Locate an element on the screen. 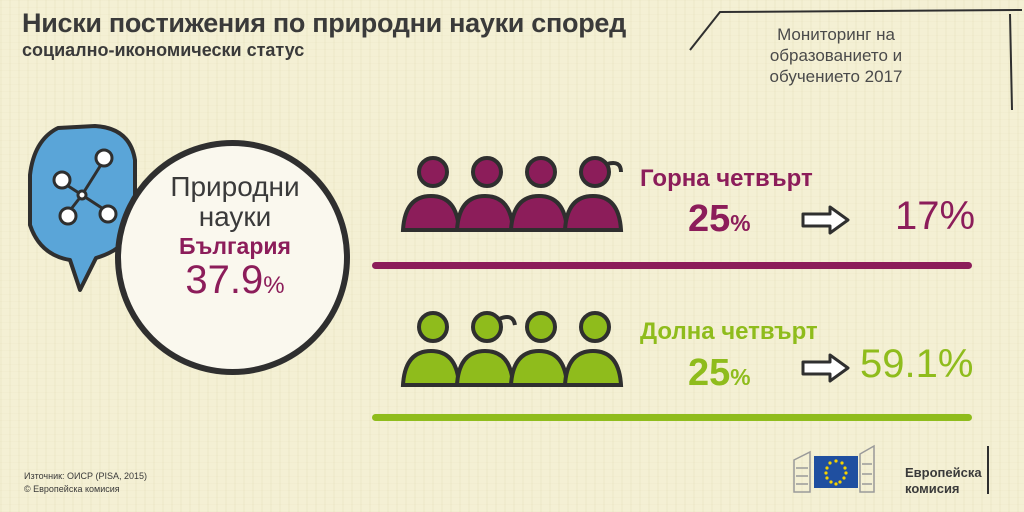 Image resolution: width=1024 pixels, height=512 pixels. country-name: България is located at coordinates (235, 246).